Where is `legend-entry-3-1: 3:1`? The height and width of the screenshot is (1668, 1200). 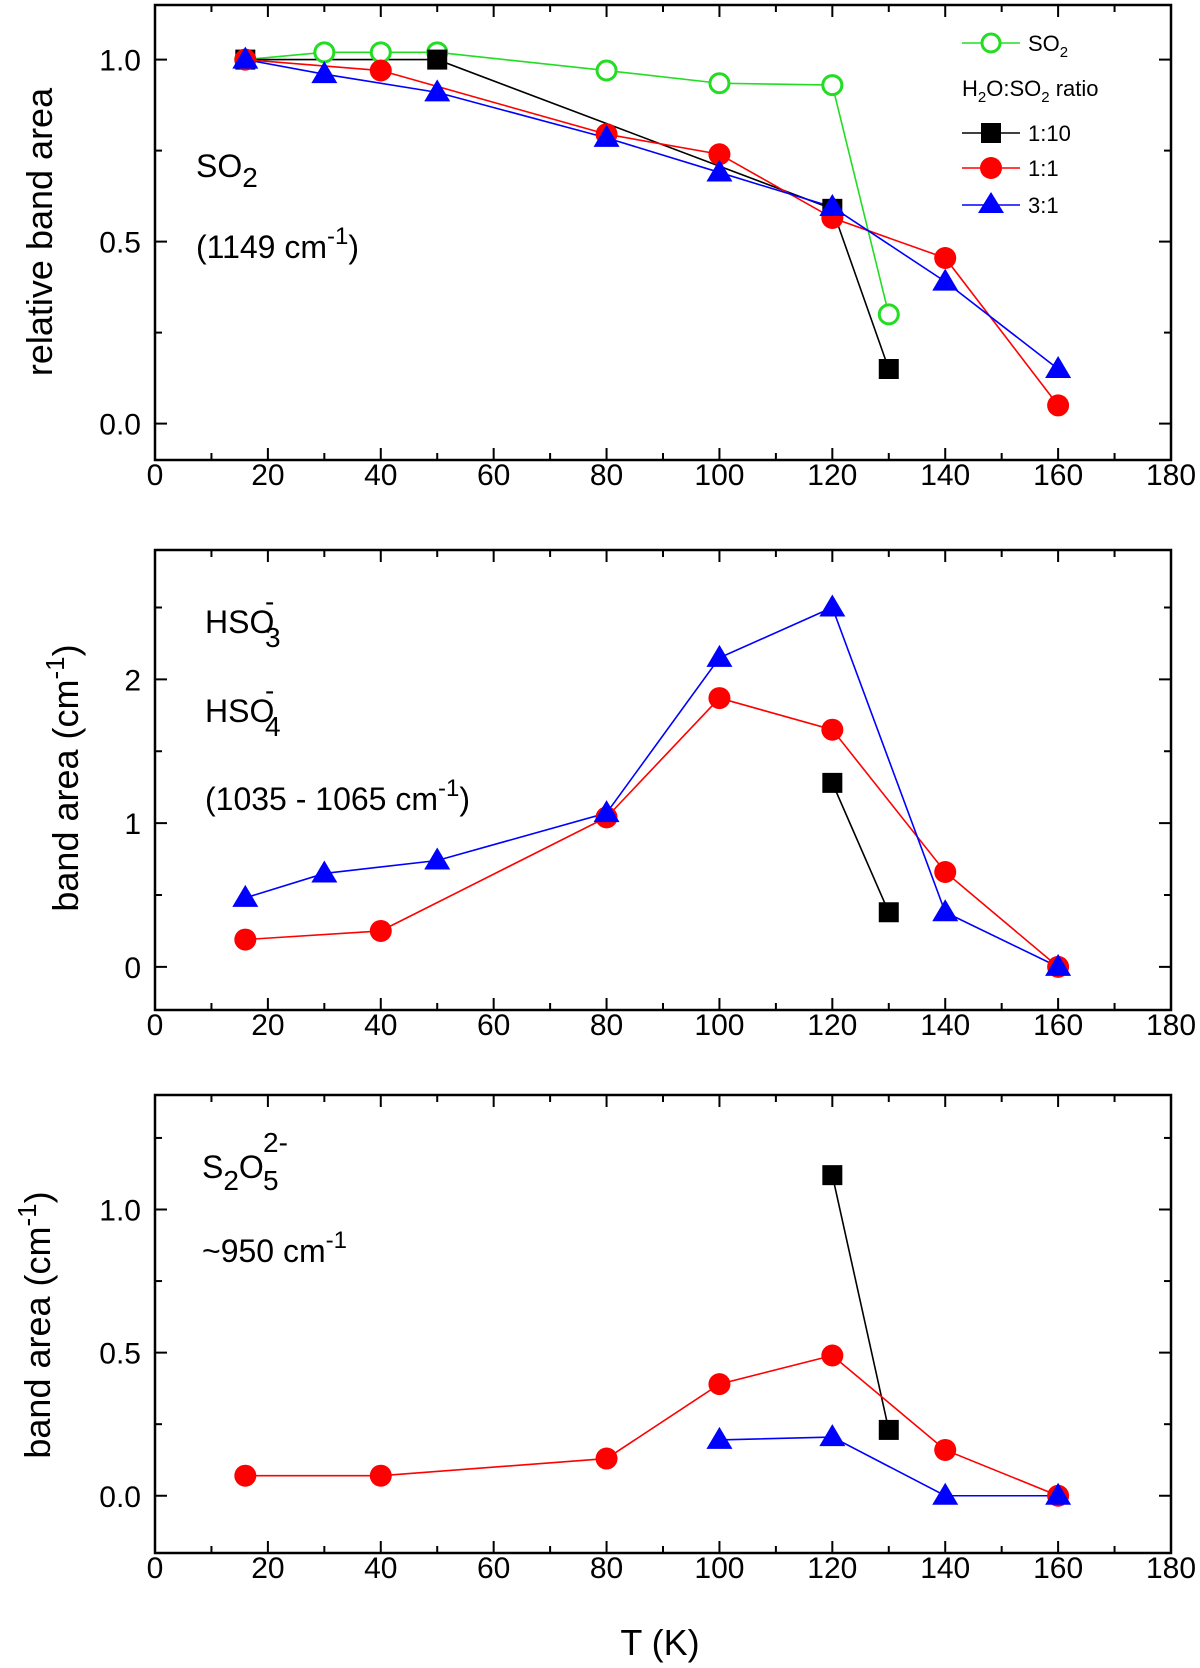
legend-entry-3-1: 3:1 is located at coordinates (1010, 205).